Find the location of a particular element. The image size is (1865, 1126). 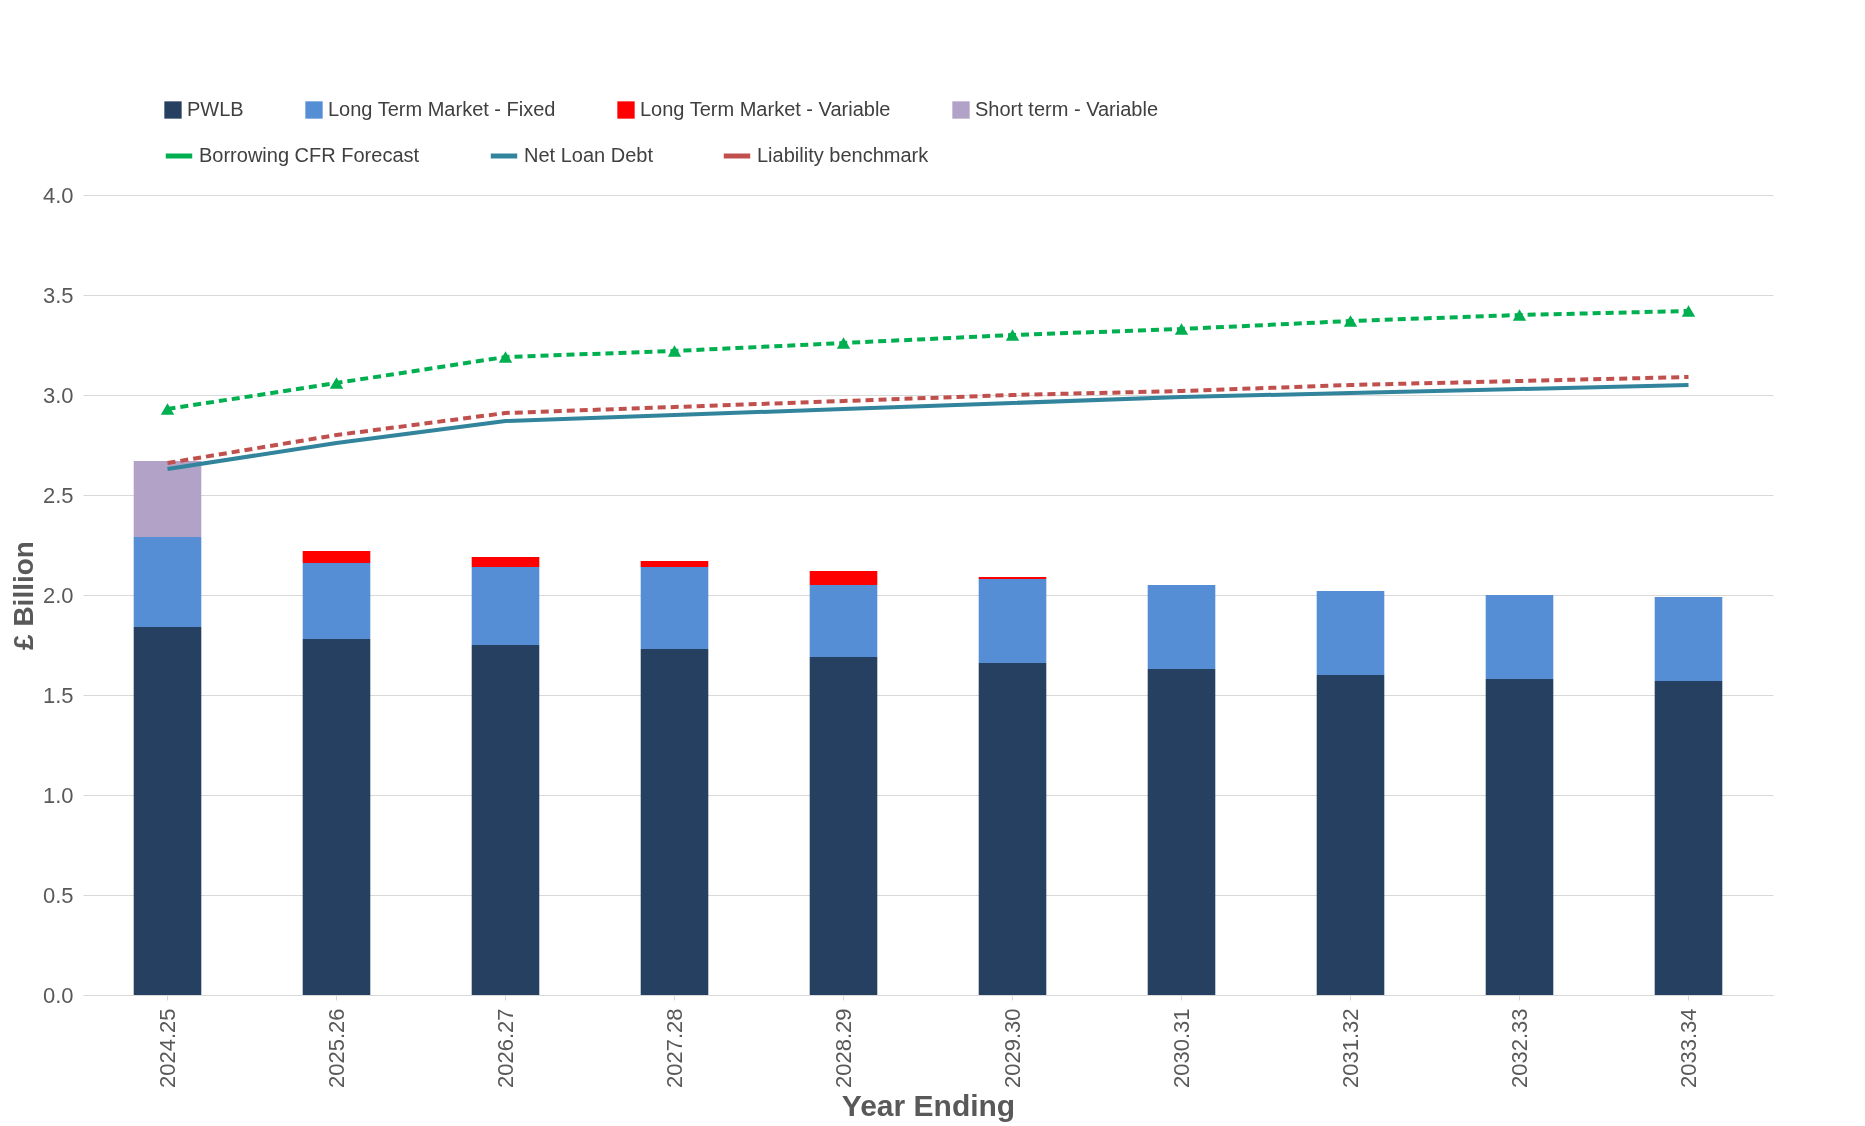

x-tick-label: 2029.30 is located at coordinates (1012, 1048).